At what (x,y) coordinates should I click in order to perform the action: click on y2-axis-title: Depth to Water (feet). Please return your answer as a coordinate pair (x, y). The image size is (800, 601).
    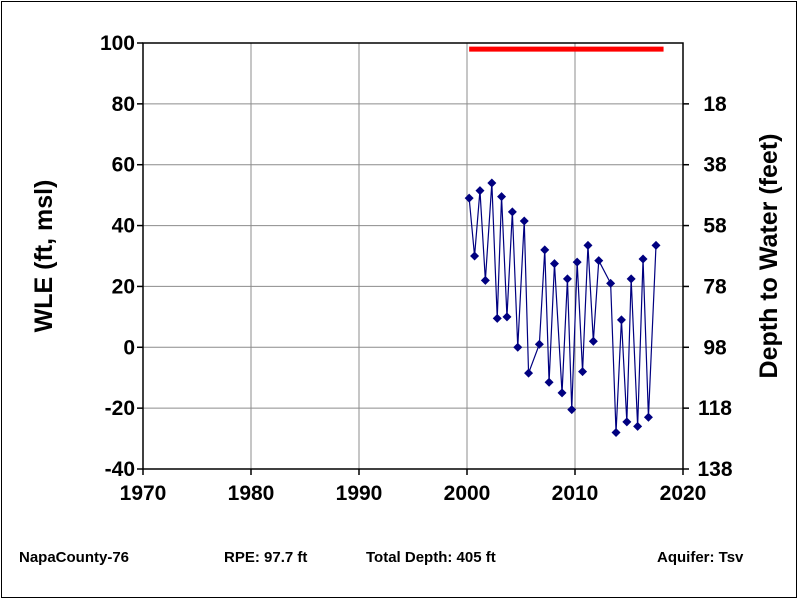
    Looking at the image, I should click on (769, 256).